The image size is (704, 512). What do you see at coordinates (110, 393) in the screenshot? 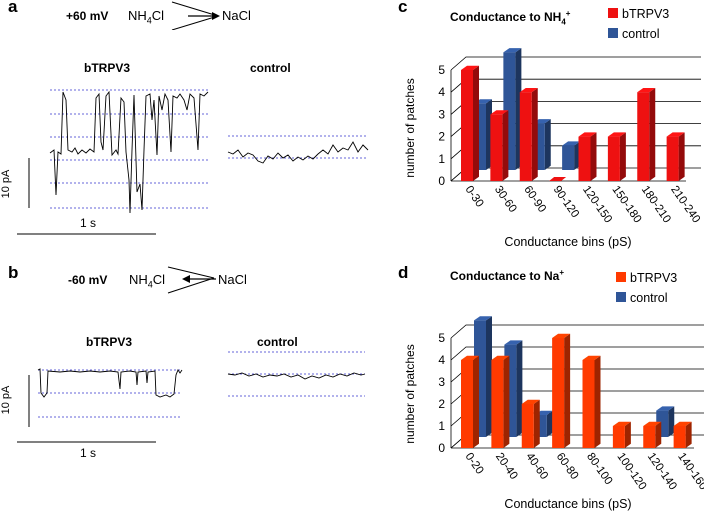
I see `panel-b-left-levels` at bounding box center [110, 393].